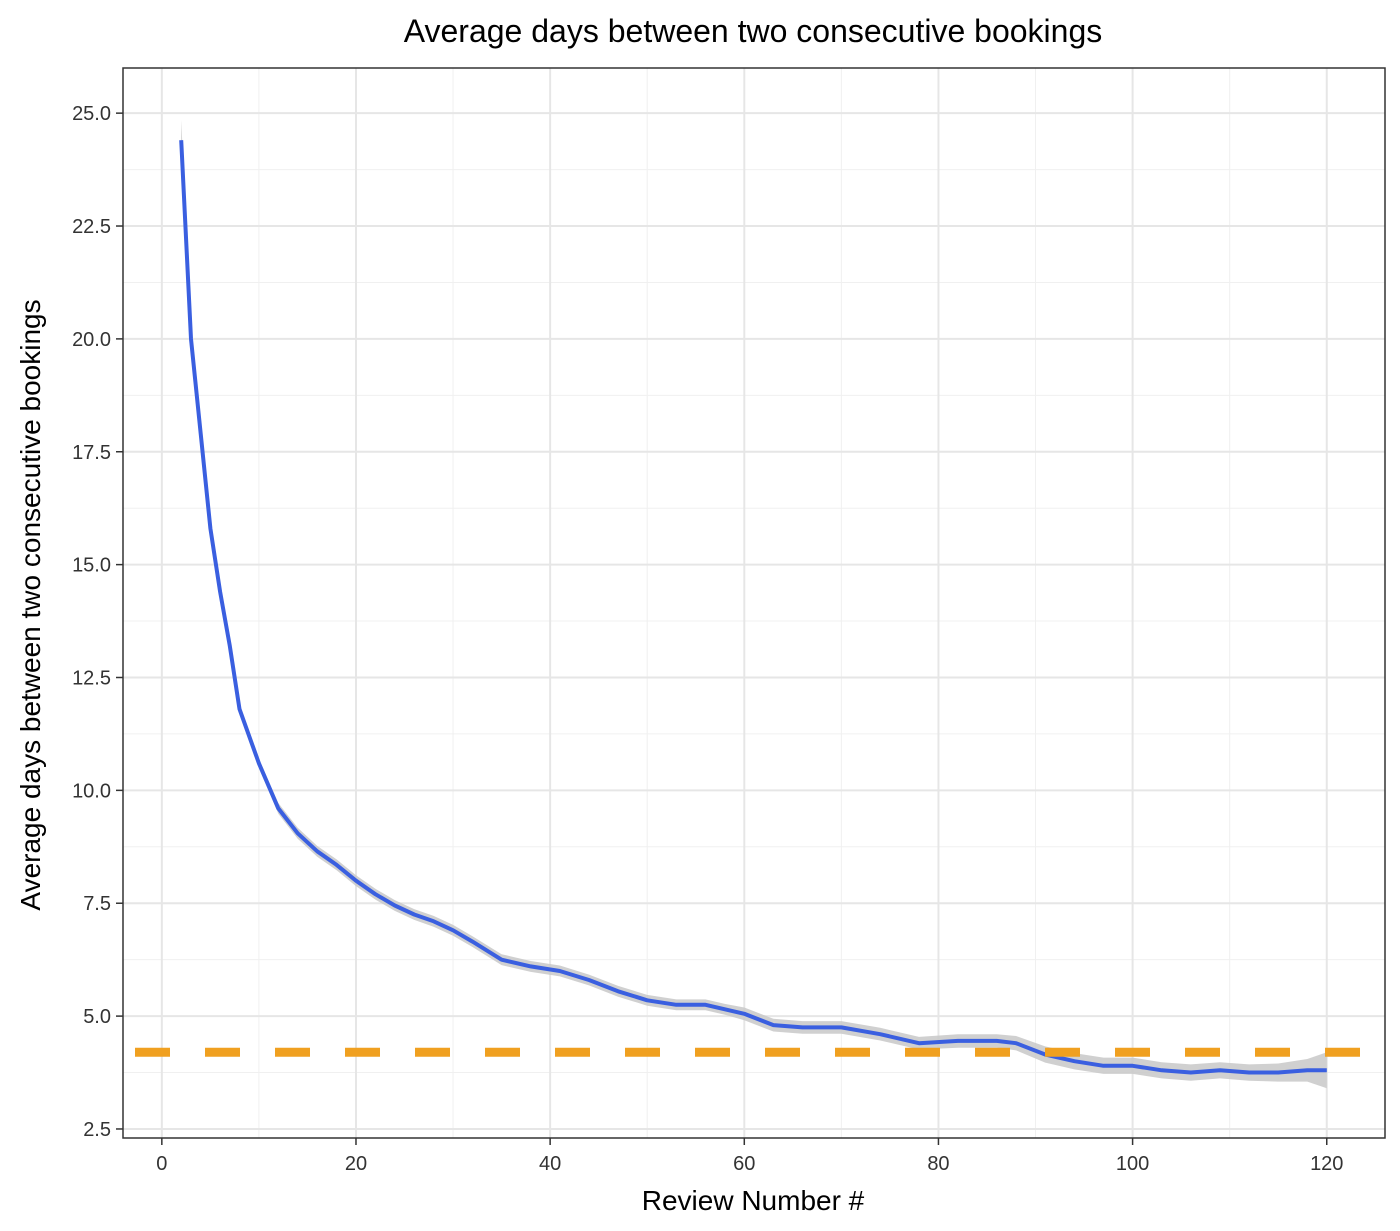 This screenshot has width=1400, height=1231. What do you see at coordinates (97, 1130) in the screenshot?
I see `y-tick-label: 2.5` at bounding box center [97, 1130].